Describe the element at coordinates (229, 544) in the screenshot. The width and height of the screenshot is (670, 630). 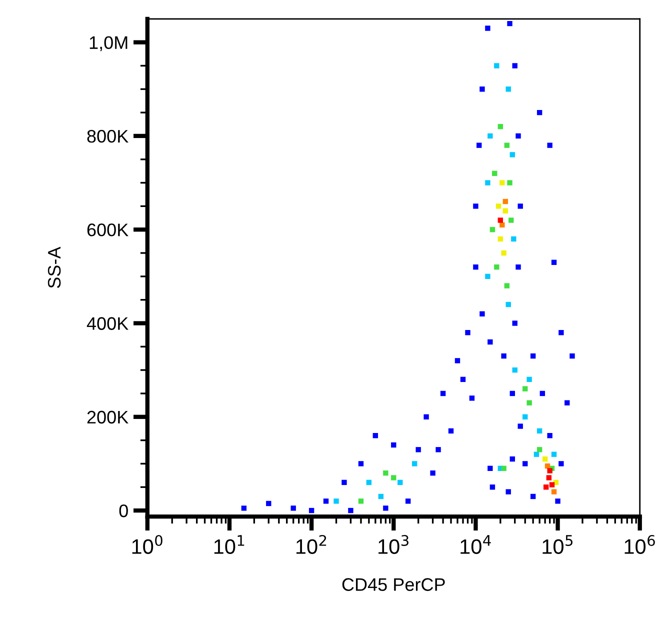
I see `x-tick-label: 10$^{1}$` at that location.